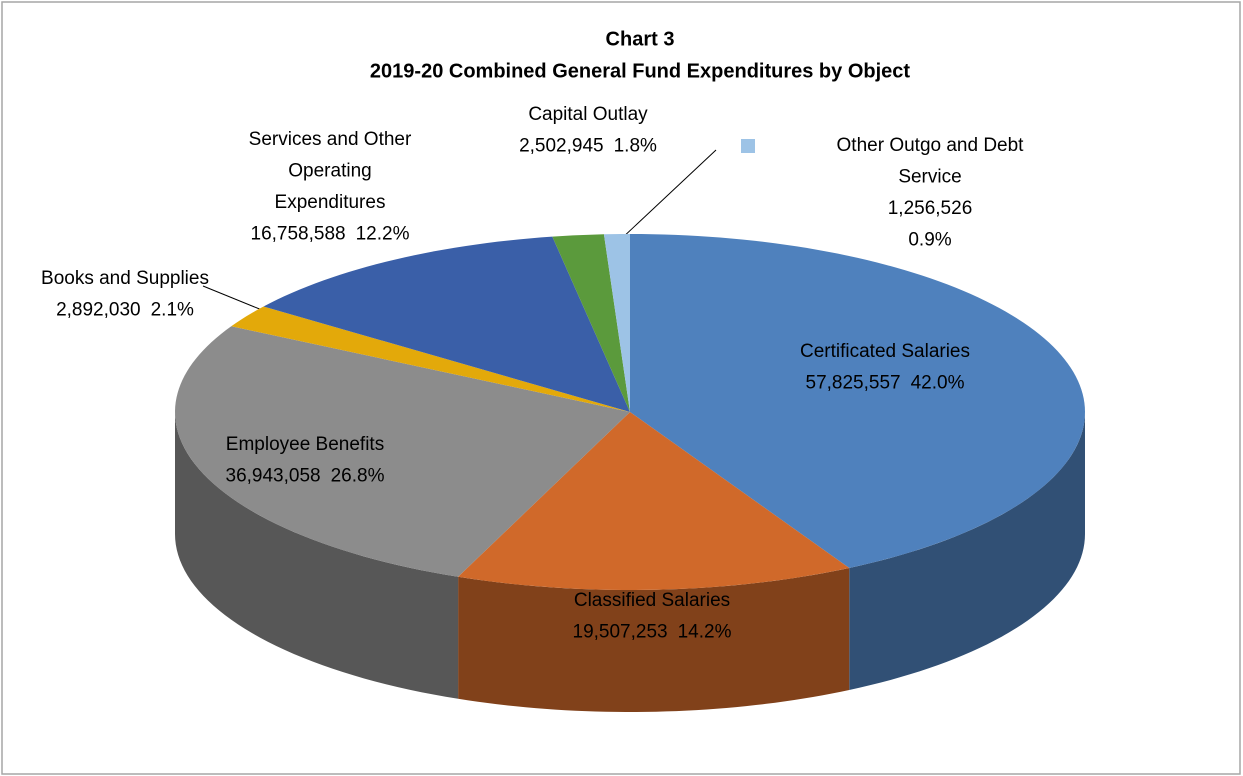 This screenshot has height=776, width=1243. What do you see at coordinates (358, 476) in the screenshot?
I see `percent-text: 26.8%` at bounding box center [358, 476].